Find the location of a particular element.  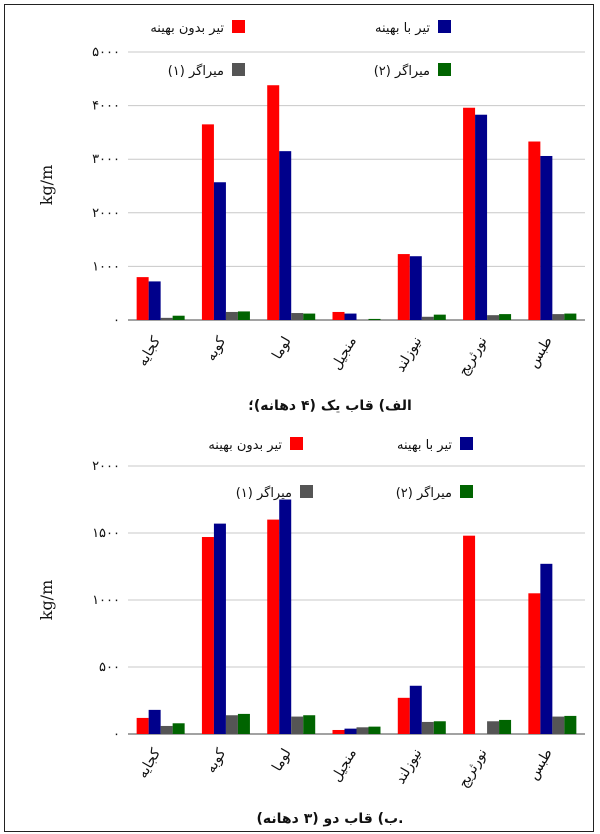

x-tick-label: کجایه is located at coordinates (150, 351).